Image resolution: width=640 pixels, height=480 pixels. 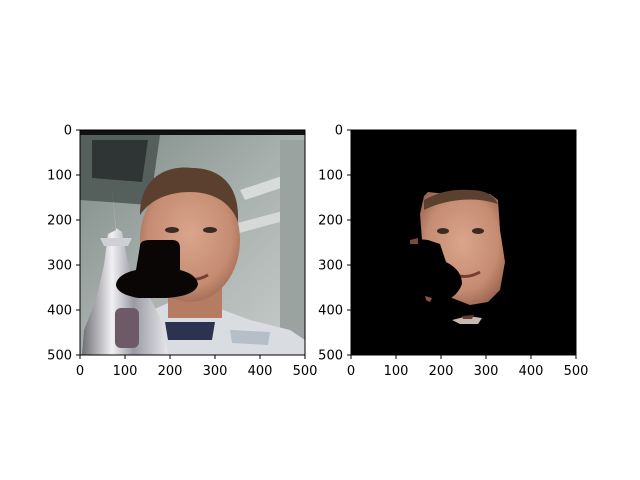 I want to click on y-tick-label-left: 500, so click(x=59, y=356).